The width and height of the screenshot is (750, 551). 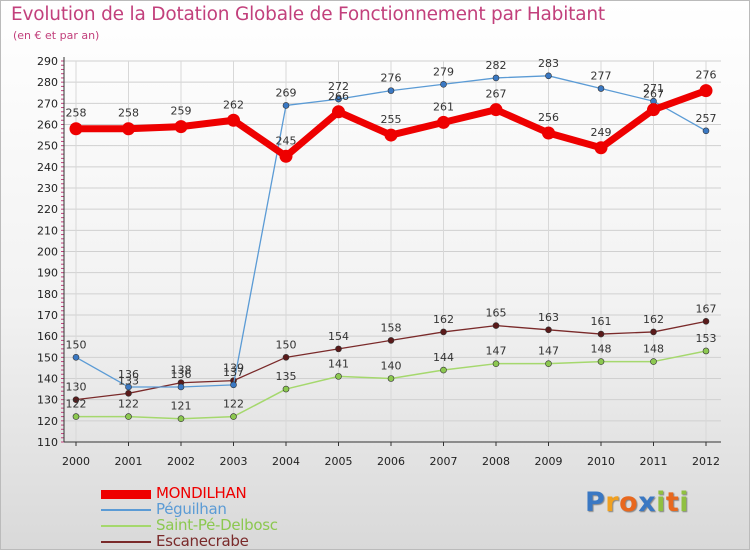 What do you see at coordinates (233, 104) in the screenshot?
I see `data-label: 262` at bounding box center [233, 104].